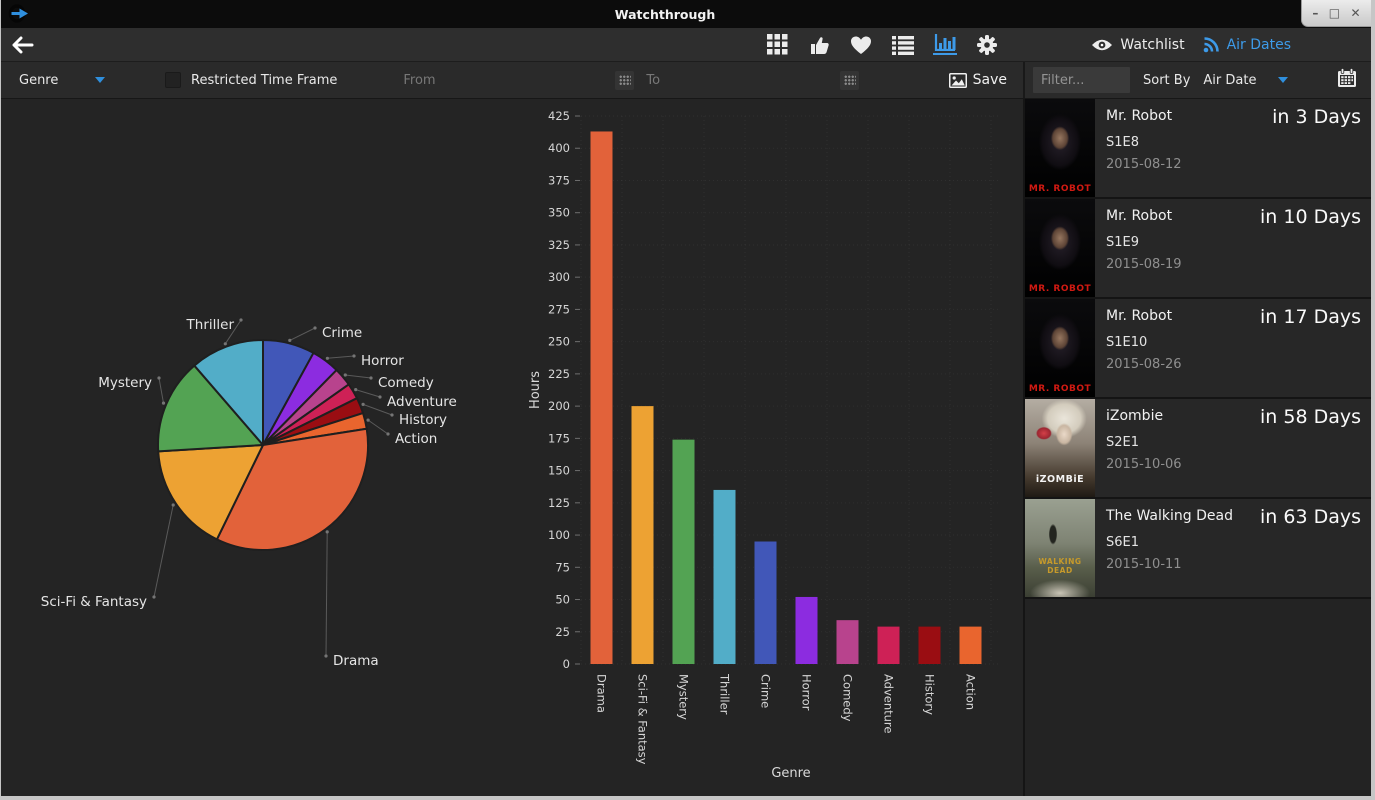  What do you see at coordinates (1310, 317) in the screenshot?
I see `airdate-countdown: in 17 Days` at bounding box center [1310, 317].